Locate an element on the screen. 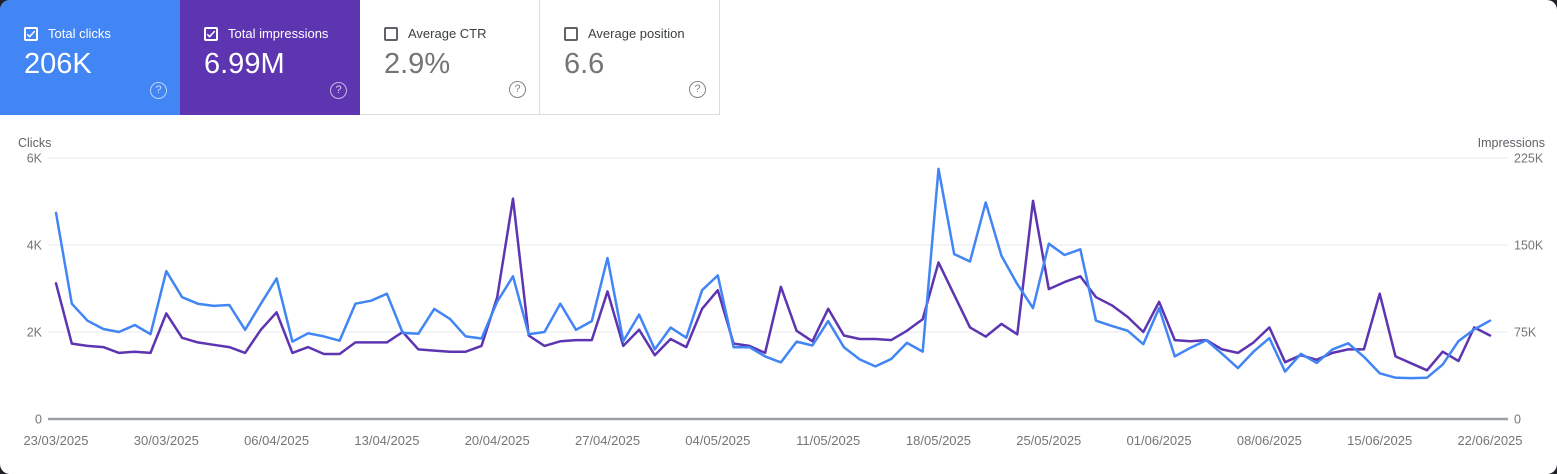  metric-card-header: Total clicks is located at coordinates (67, 33).